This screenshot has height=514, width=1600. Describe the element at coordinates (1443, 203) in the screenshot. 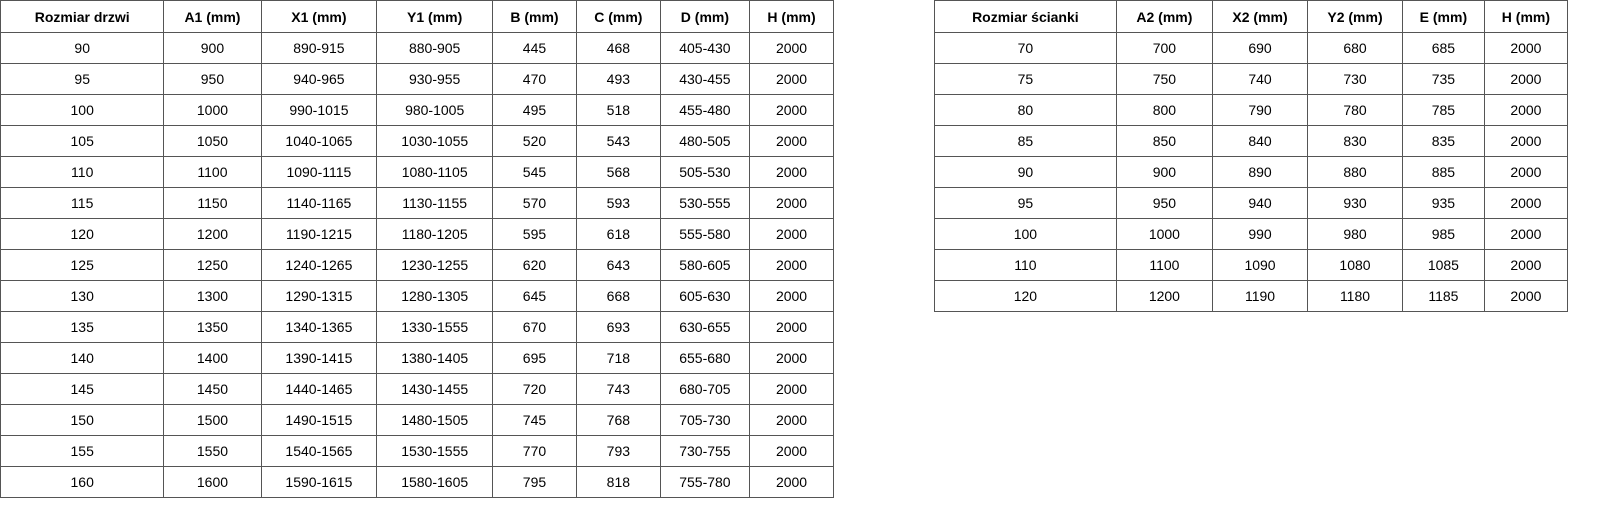

I see `table-cell: 935` at that location.